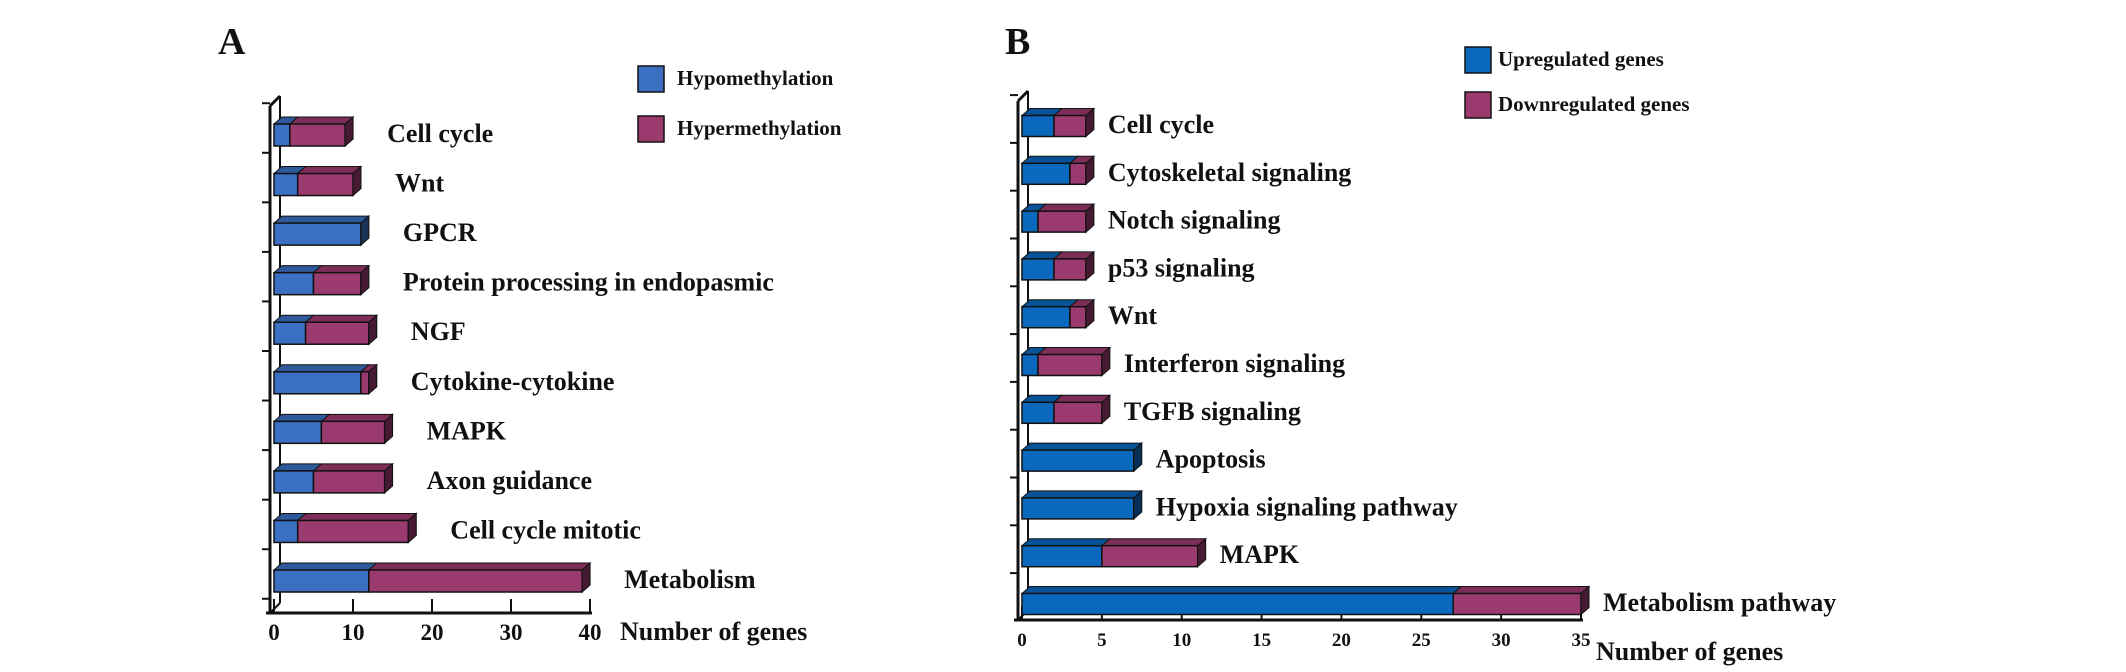 This screenshot has height=672, width=2126. What do you see at coordinates (1102, 640) in the screenshot?
I see `x-tick-label: 5` at bounding box center [1102, 640].